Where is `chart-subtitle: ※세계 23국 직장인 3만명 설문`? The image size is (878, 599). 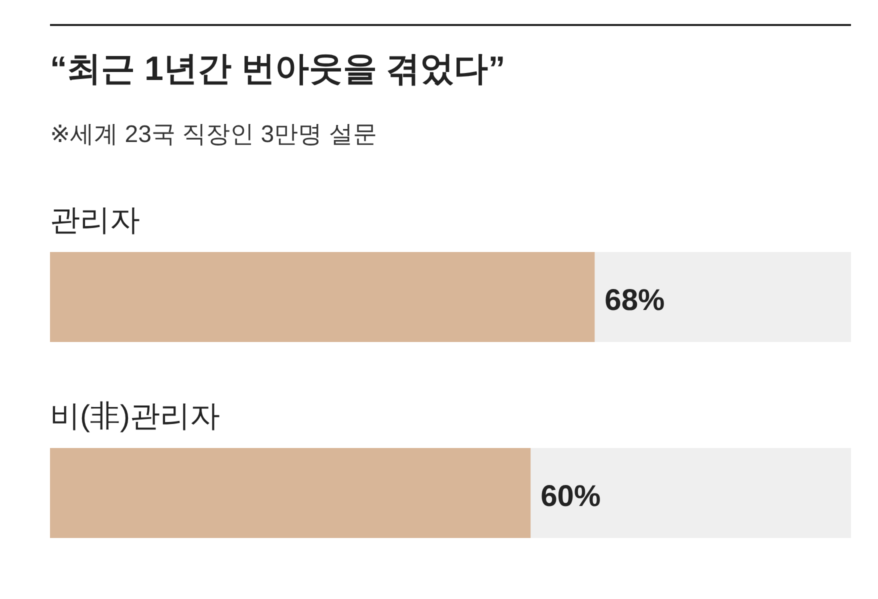 chart-subtitle: ※세계 23국 직장인 3만명 설문 is located at coordinates (213, 134).